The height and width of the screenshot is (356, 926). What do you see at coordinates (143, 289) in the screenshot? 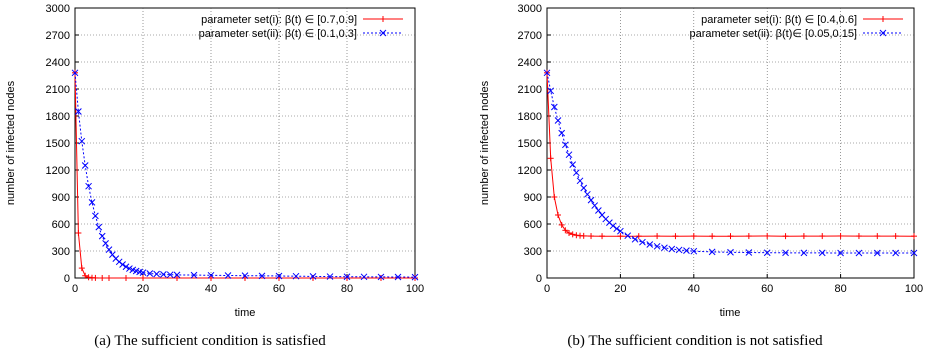
I see `x-tick-label: 20` at bounding box center [143, 289].